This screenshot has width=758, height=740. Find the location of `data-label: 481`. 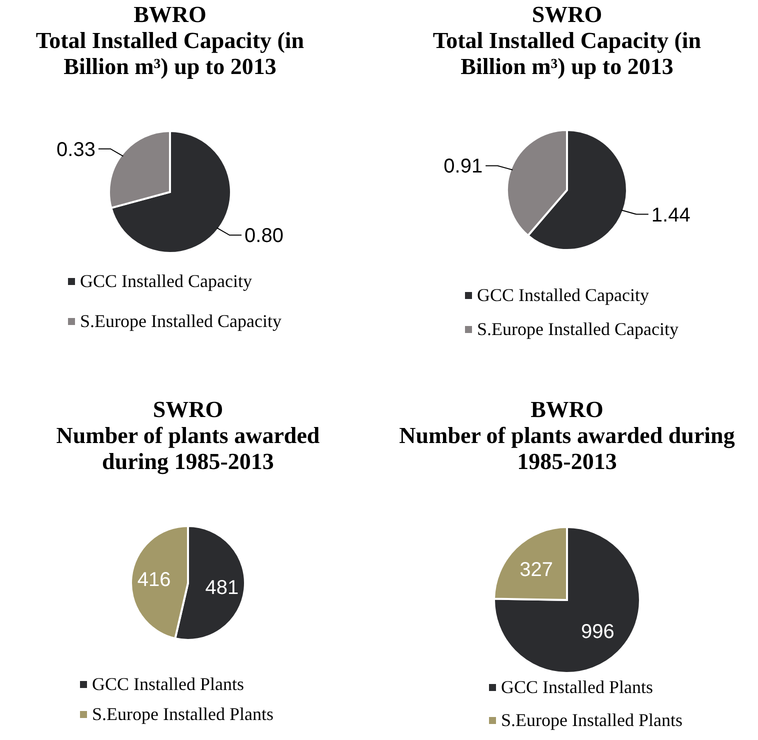

data-label: 481 is located at coordinates (222, 587).